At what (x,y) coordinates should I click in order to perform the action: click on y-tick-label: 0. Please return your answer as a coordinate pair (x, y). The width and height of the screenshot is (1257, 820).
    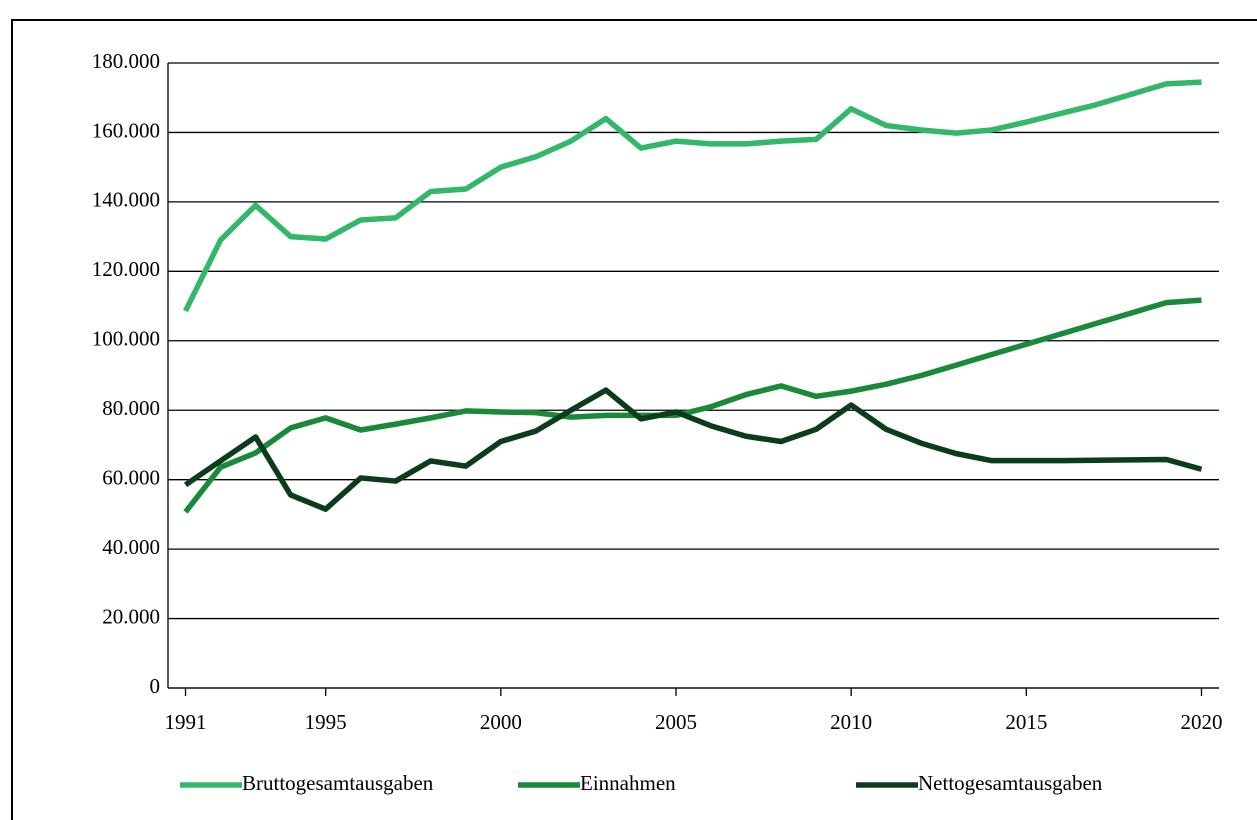
    Looking at the image, I should click on (155, 686).